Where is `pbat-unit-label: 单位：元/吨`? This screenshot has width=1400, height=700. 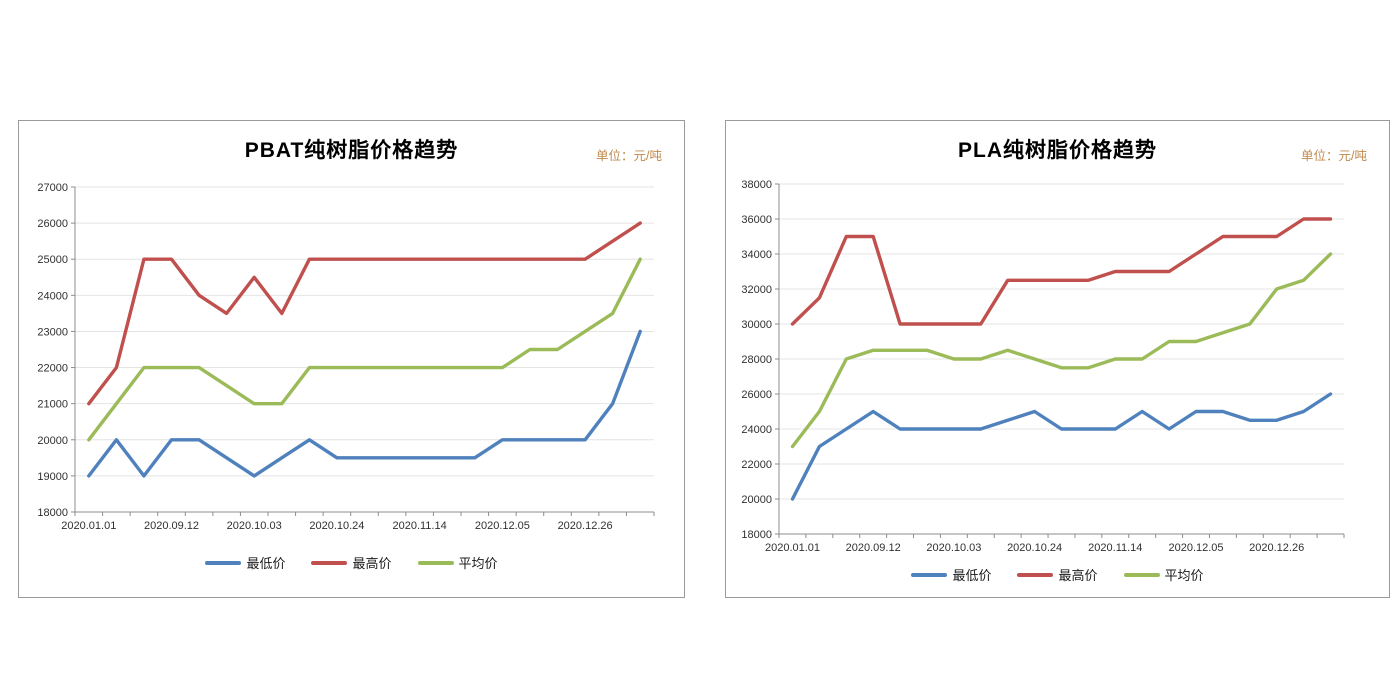
pbat-unit-label: 单位：元/吨 is located at coordinates (629, 156).